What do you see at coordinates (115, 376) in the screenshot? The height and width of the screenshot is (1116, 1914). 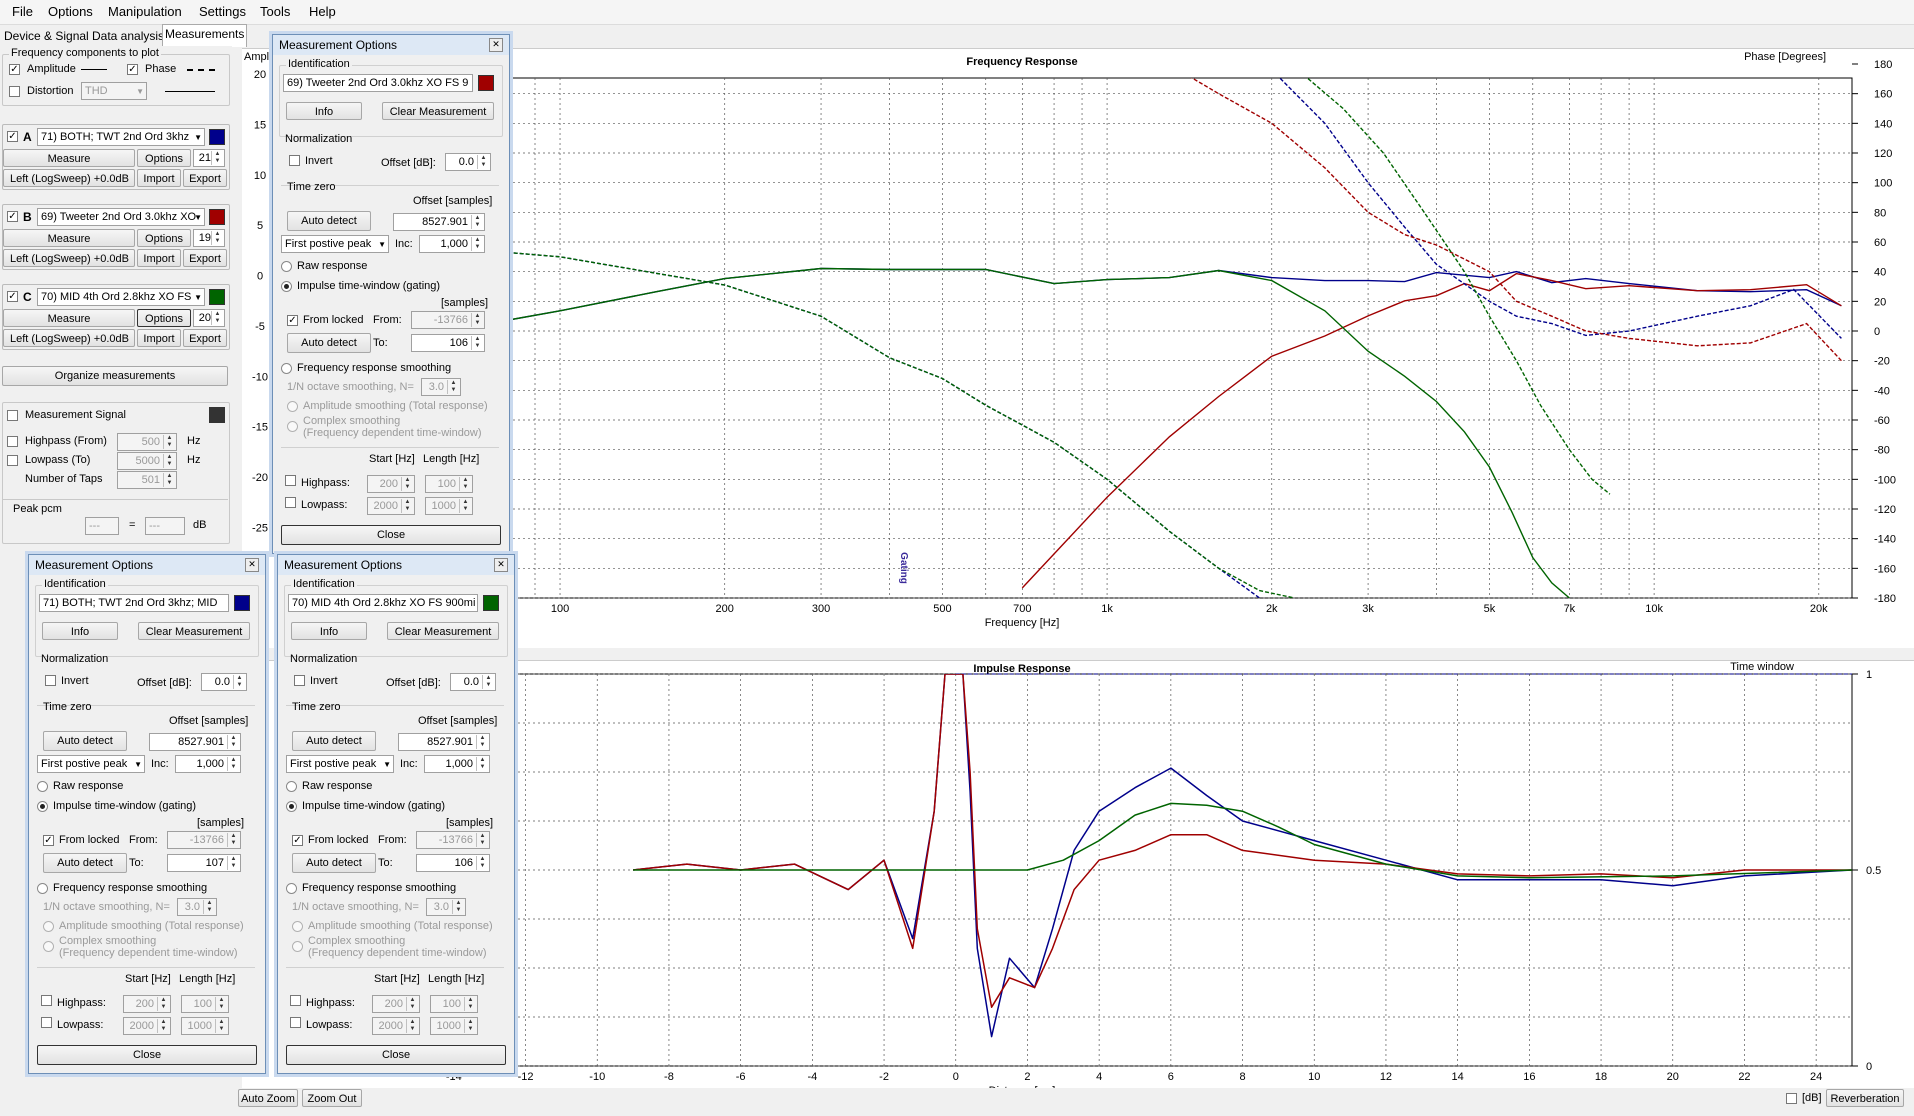 I see `organize-measurements-button: Organize measurements` at bounding box center [115, 376].